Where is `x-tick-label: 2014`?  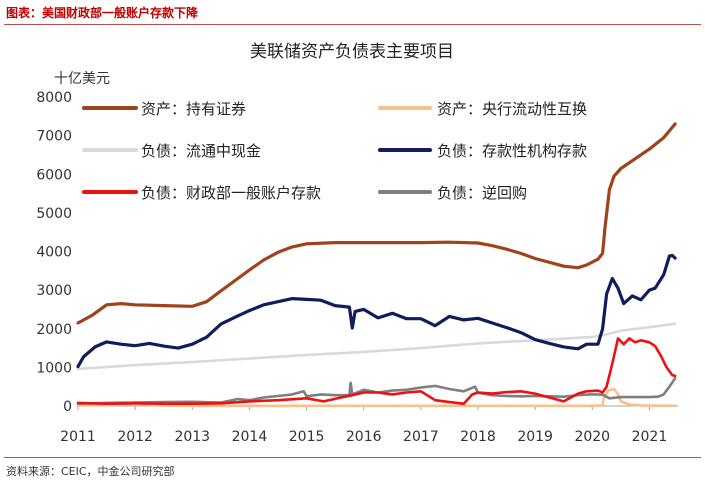
x-tick-label: 2014 is located at coordinates (250, 437).